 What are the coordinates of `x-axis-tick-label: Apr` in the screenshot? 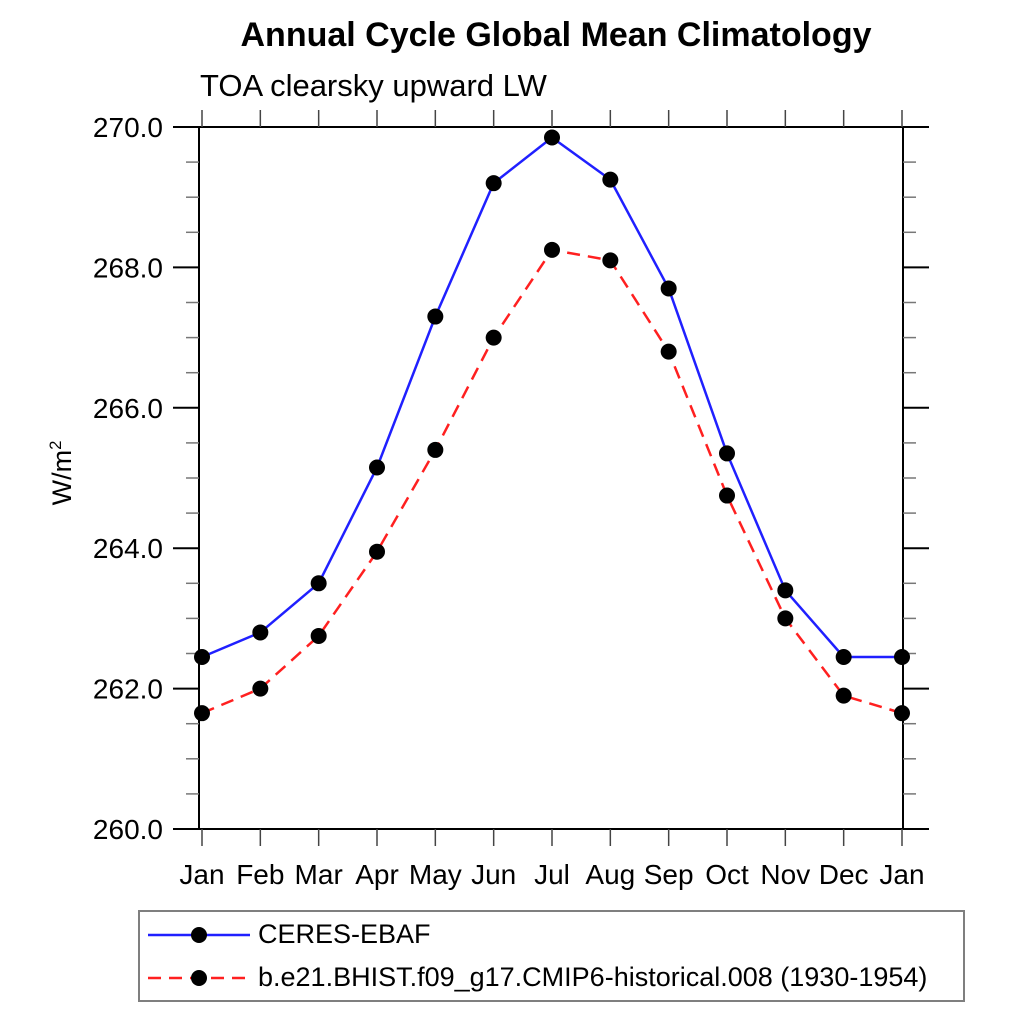 It's located at (377, 874).